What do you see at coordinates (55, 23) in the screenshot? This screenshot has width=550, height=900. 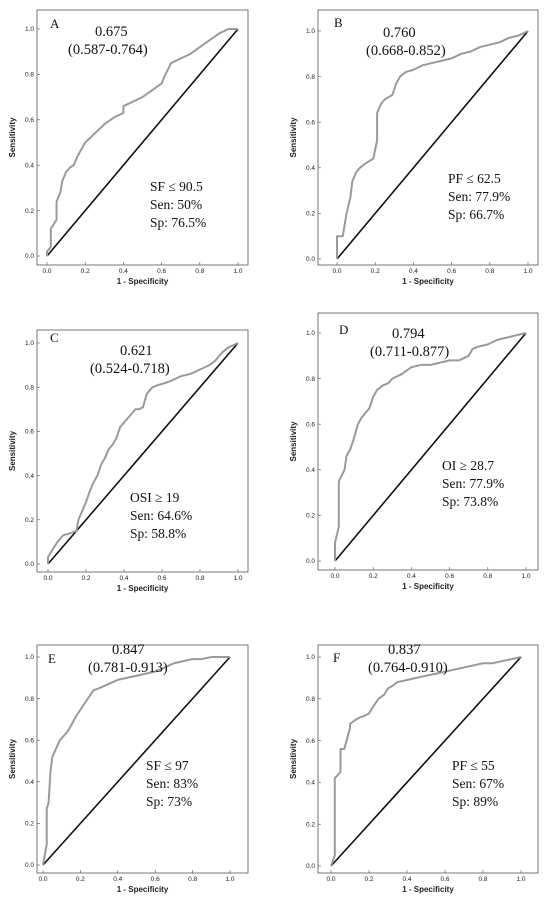 I see `panel-letter: A` at bounding box center [55, 23].